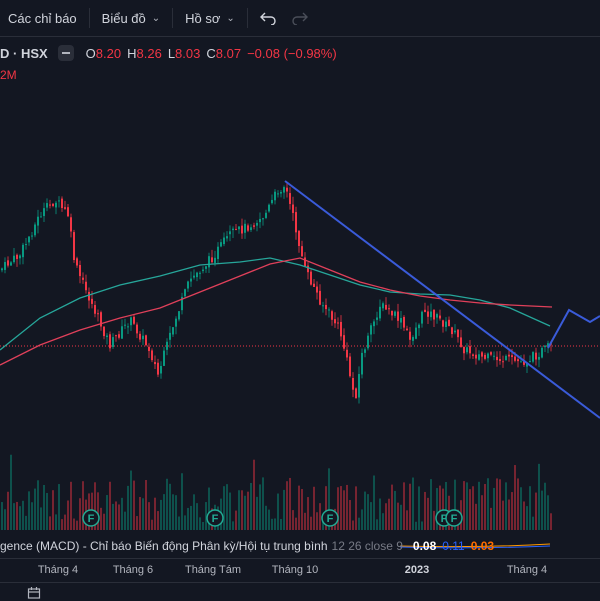  I want to click on low-key: L, so click(171, 53).